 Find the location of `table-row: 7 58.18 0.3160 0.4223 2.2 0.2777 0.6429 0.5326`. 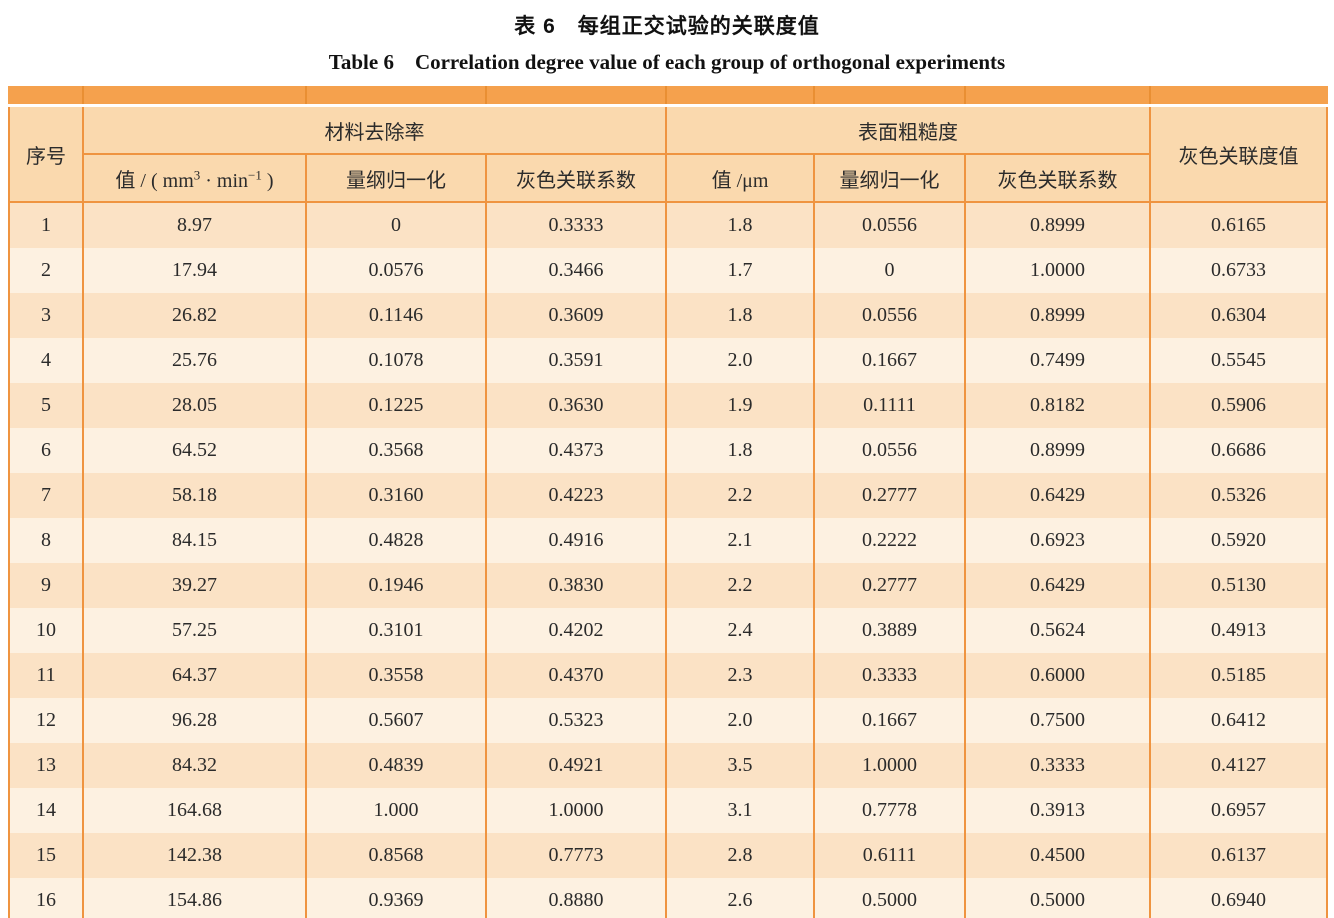

table-row: 7 58.18 0.3160 0.4223 2.2 0.2777 0.6429 0.5326 is located at coordinates (668, 495).